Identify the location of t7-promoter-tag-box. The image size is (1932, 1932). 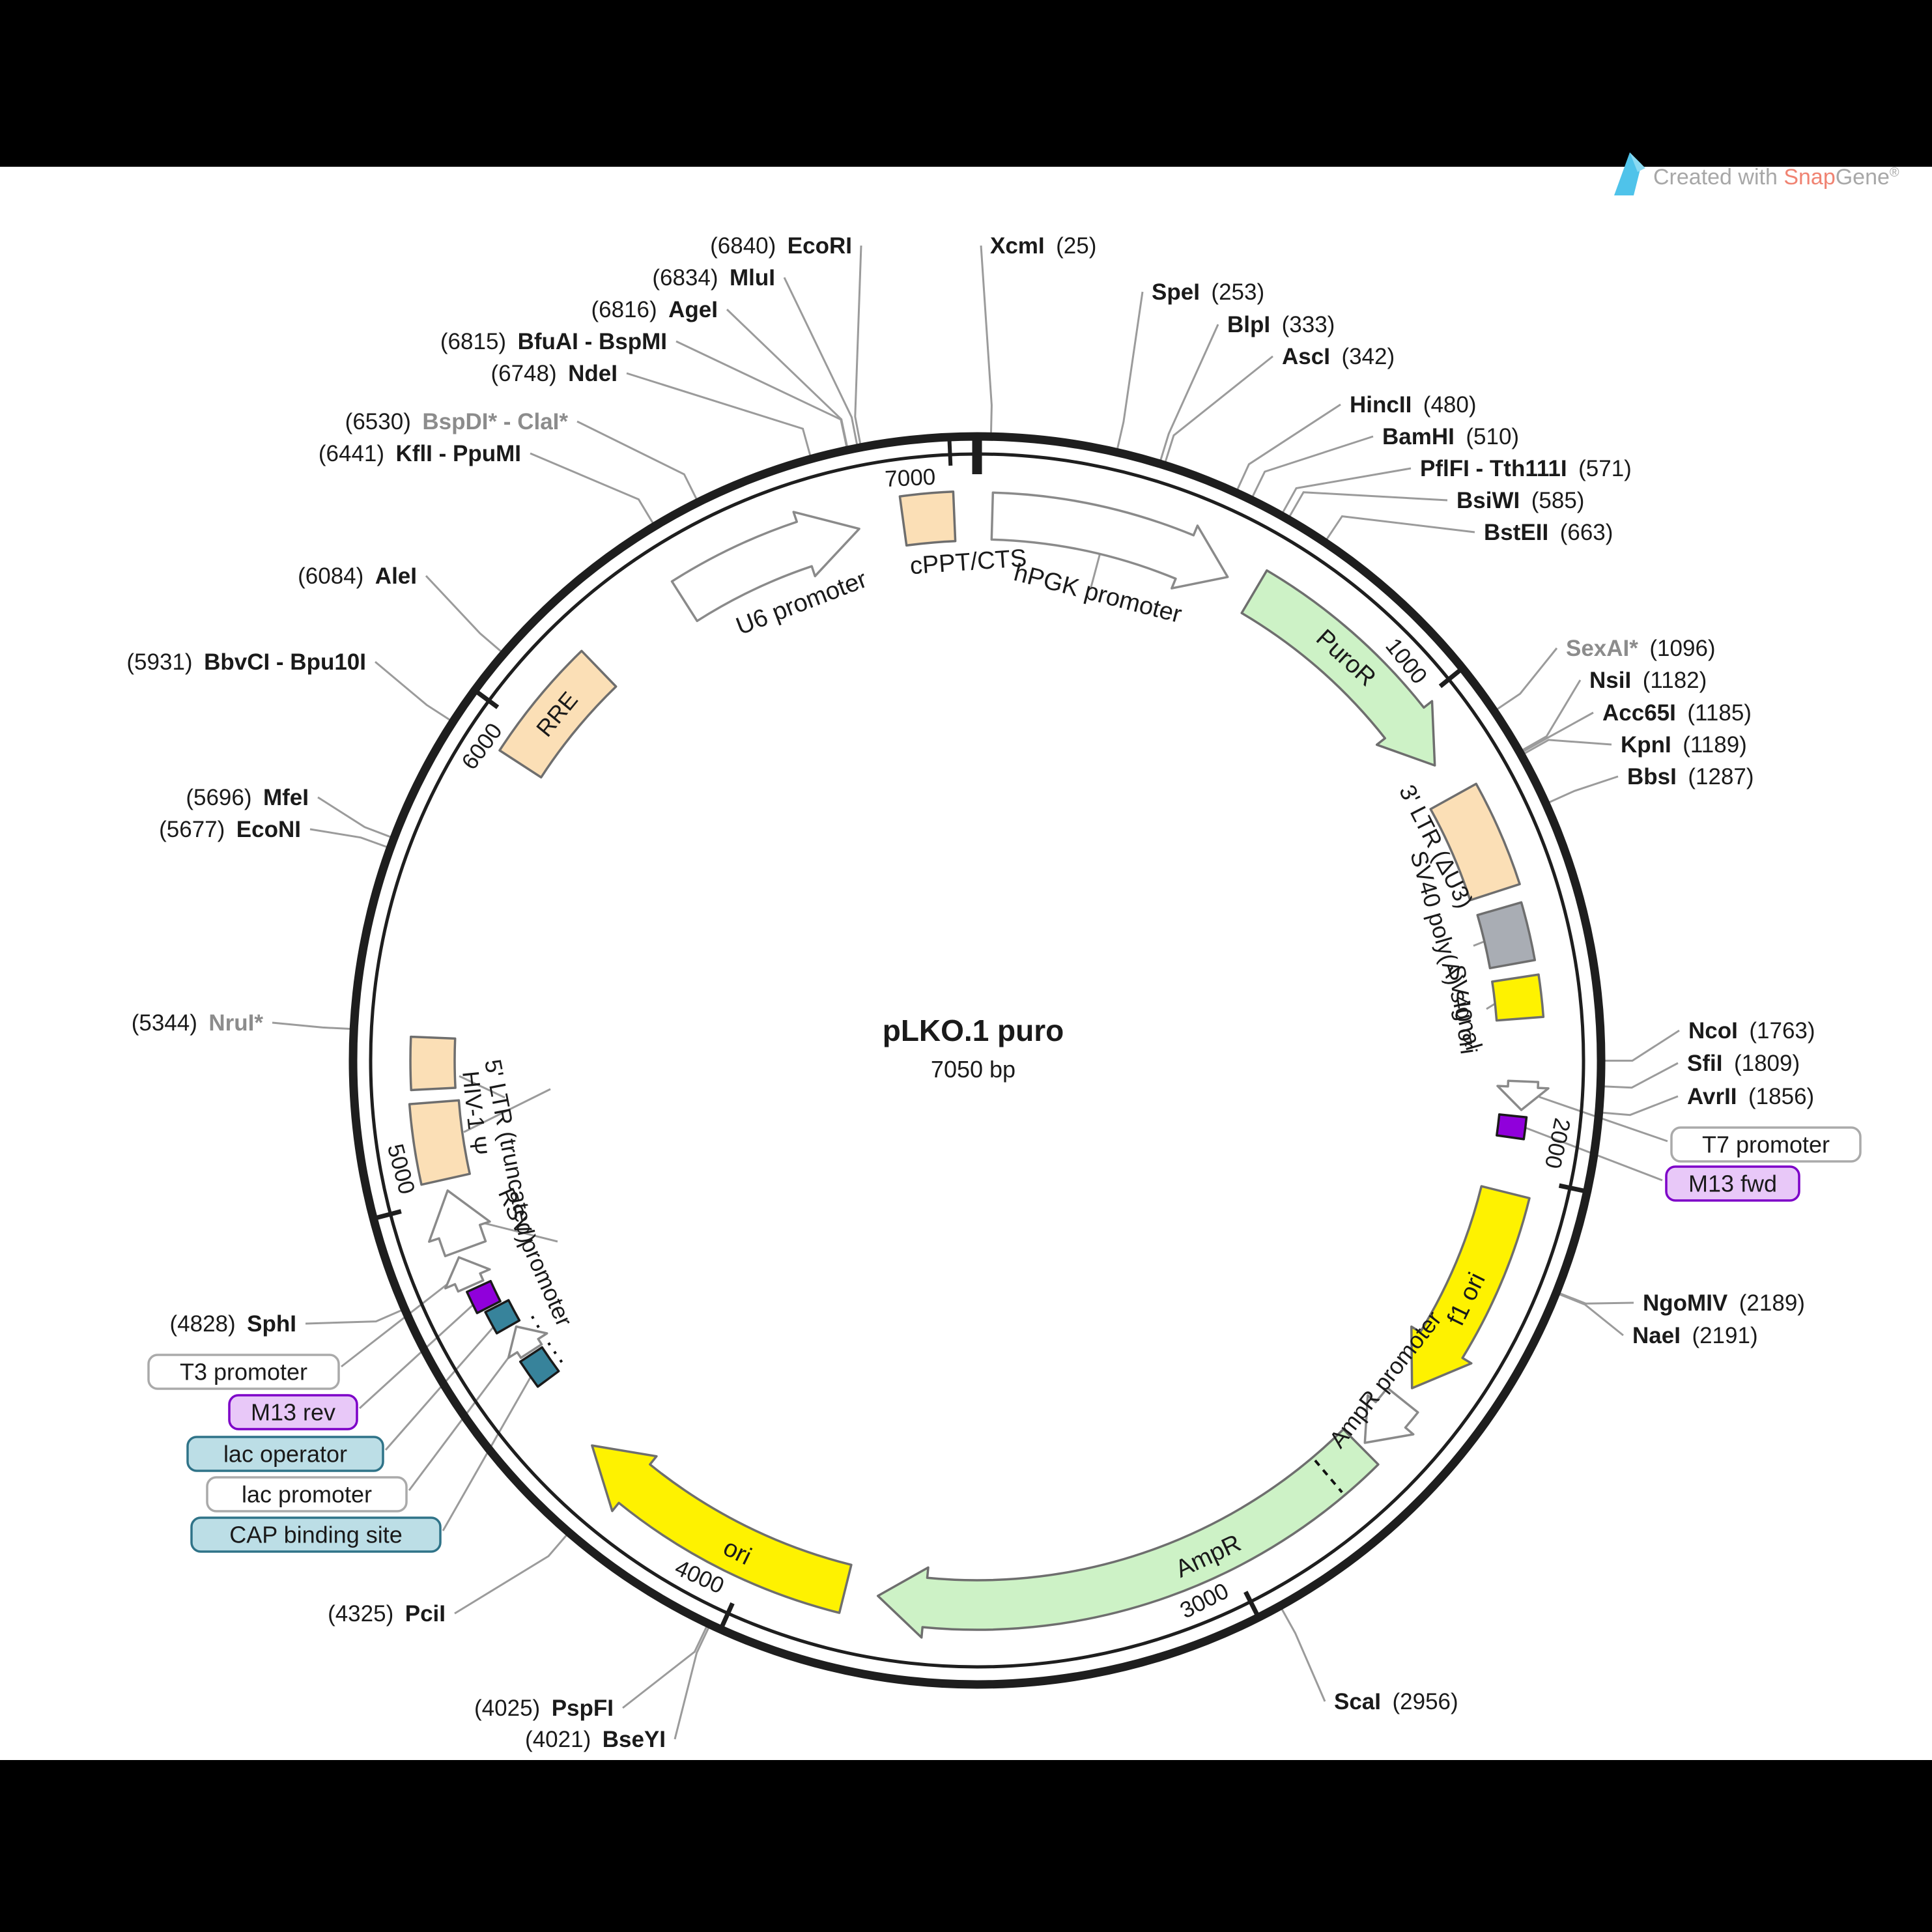
(1766, 1144).